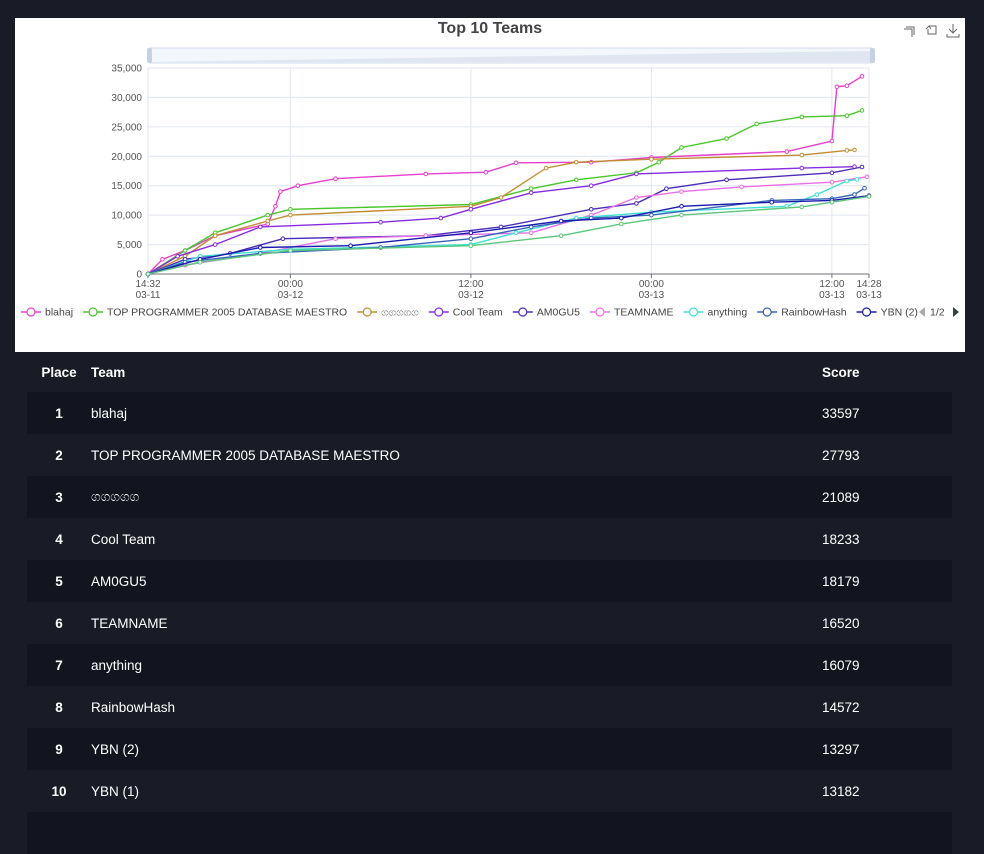 This screenshot has height=854, width=984. Describe the element at coordinates (388, 313) in the screenshot. I see `legend-item: ගගගගග` at that location.